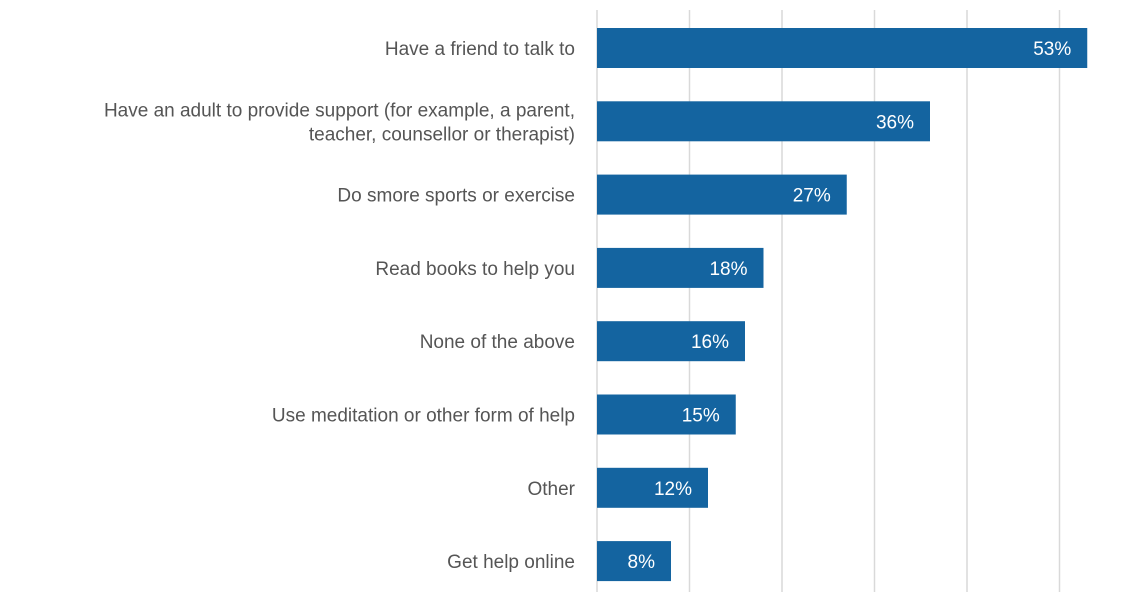 The image size is (1146, 592). I want to click on data-label: 53%, so click(1052, 49).